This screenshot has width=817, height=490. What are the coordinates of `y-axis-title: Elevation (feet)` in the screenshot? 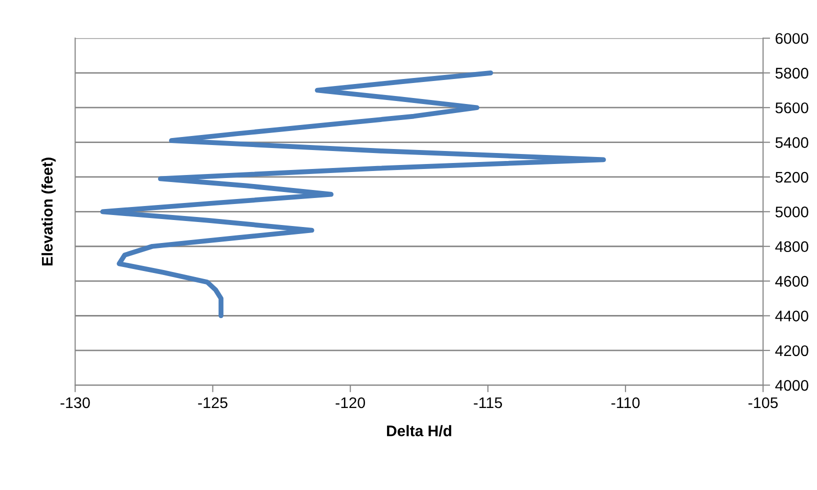 It's located at (48, 212).